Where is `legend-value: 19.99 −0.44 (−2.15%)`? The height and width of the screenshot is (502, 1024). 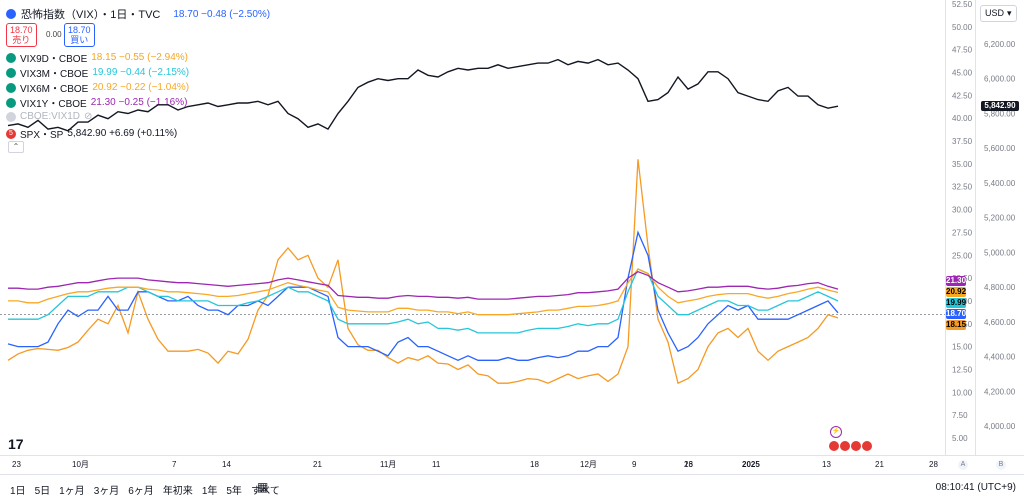 legend-value: 19.99 −0.44 (−2.15%) is located at coordinates (141, 72).